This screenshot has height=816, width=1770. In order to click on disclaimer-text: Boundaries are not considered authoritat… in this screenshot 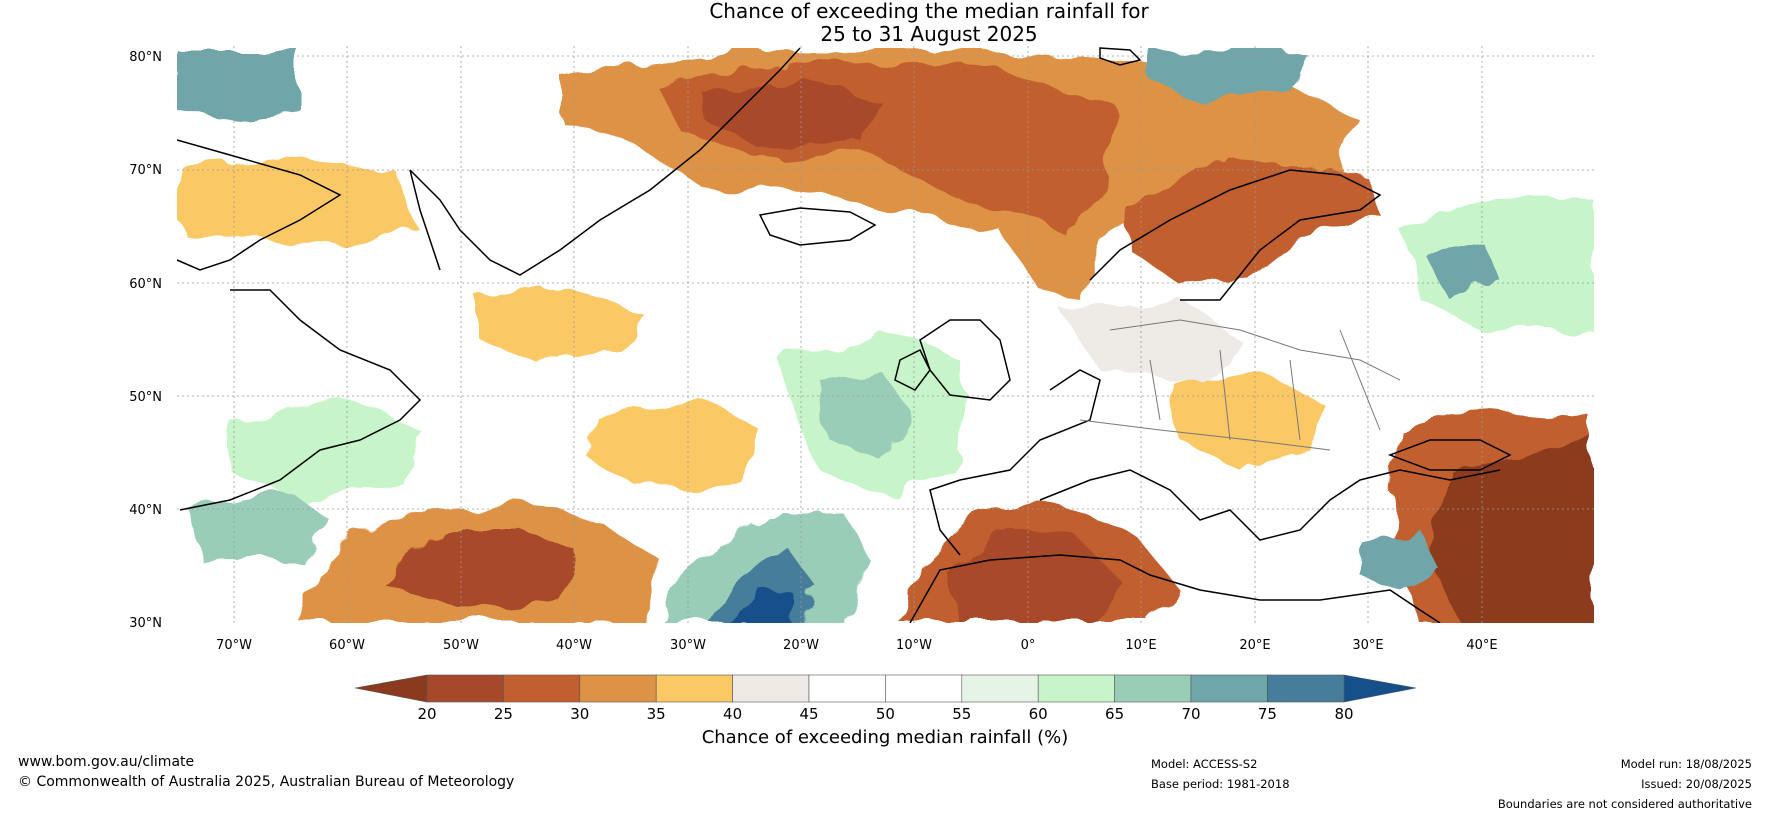, I will do `click(1624, 804)`.